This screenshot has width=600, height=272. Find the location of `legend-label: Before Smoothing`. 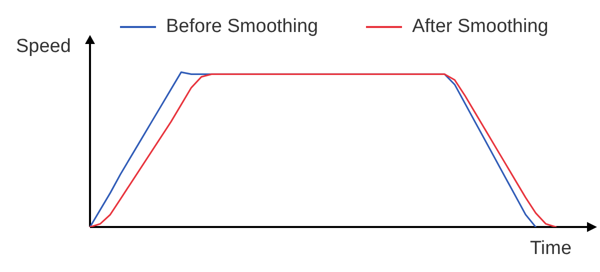

legend-label: Before Smoothing is located at coordinates (242, 27).